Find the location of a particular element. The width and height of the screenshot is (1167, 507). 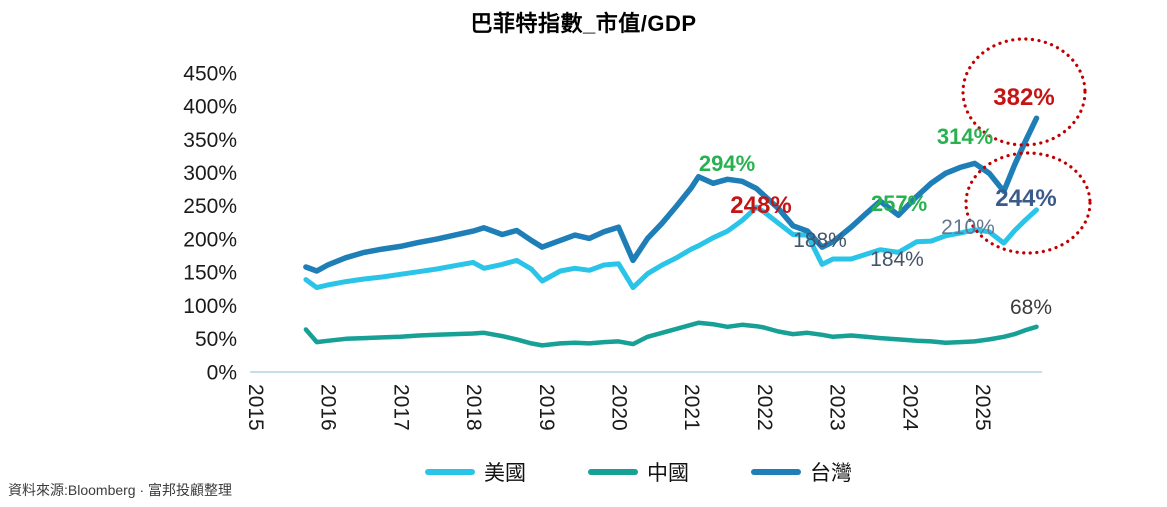

legend-swatch-china is located at coordinates (613, 472).